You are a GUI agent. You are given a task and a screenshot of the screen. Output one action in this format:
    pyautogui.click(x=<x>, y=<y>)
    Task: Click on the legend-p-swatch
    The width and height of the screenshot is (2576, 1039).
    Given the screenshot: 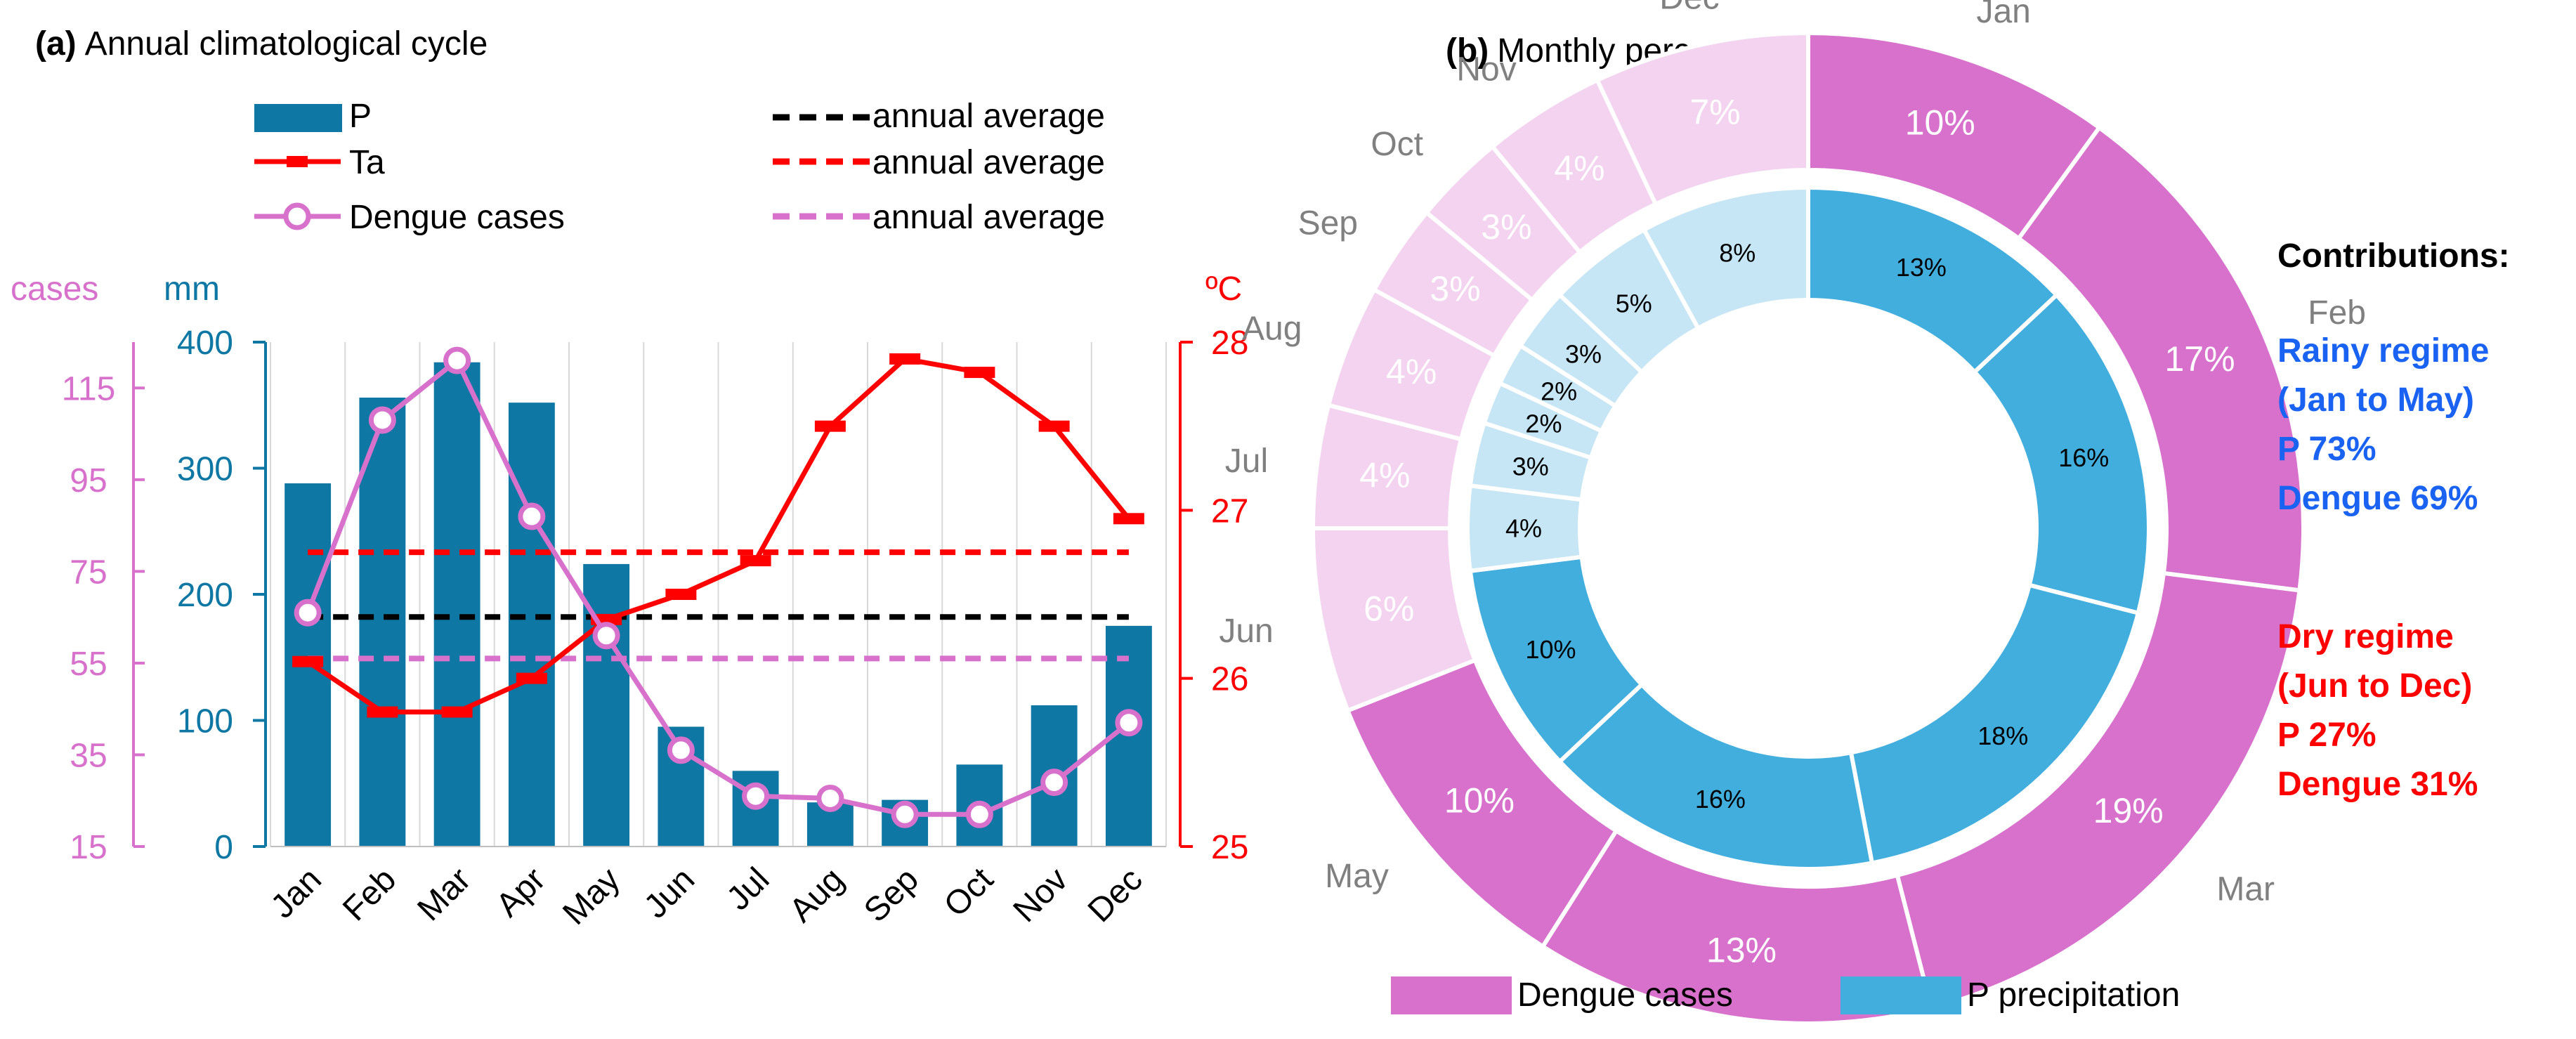 What is the action you would take?
    pyautogui.click(x=298, y=118)
    